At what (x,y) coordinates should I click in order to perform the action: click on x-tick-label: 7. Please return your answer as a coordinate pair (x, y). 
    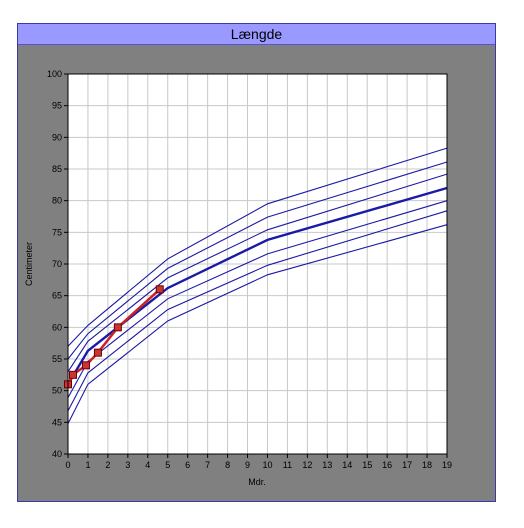
    Looking at the image, I should click on (207, 465).